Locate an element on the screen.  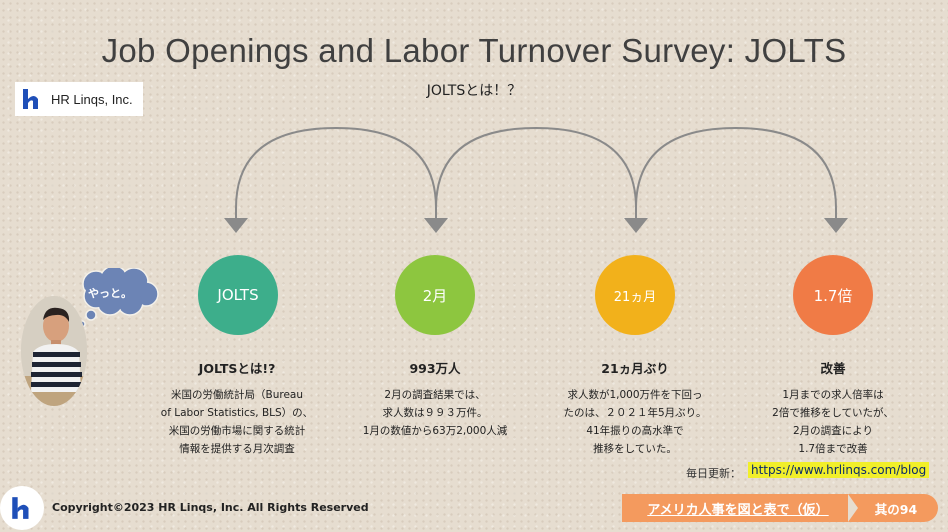
step-circle-label: JOLTS is located at coordinates (238, 295).